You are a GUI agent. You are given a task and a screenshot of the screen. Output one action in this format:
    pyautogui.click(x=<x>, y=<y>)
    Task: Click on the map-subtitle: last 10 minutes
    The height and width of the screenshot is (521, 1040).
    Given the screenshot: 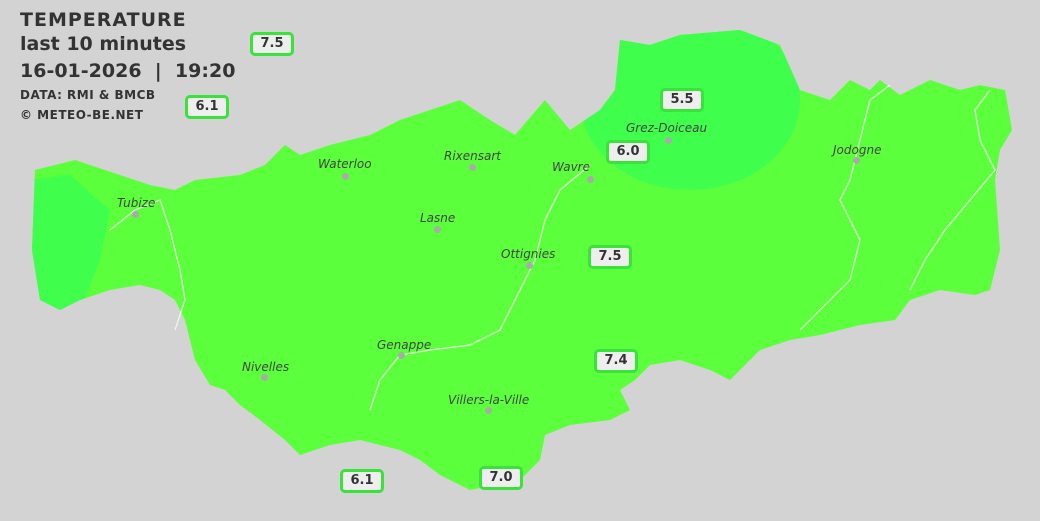 What is the action you would take?
    pyautogui.click(x=103, y=44)
    